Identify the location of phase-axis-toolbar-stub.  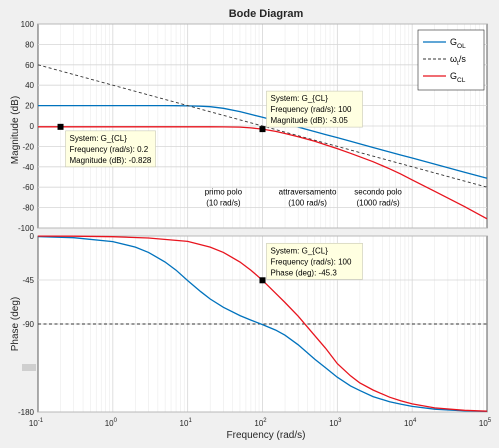
(29, 367).